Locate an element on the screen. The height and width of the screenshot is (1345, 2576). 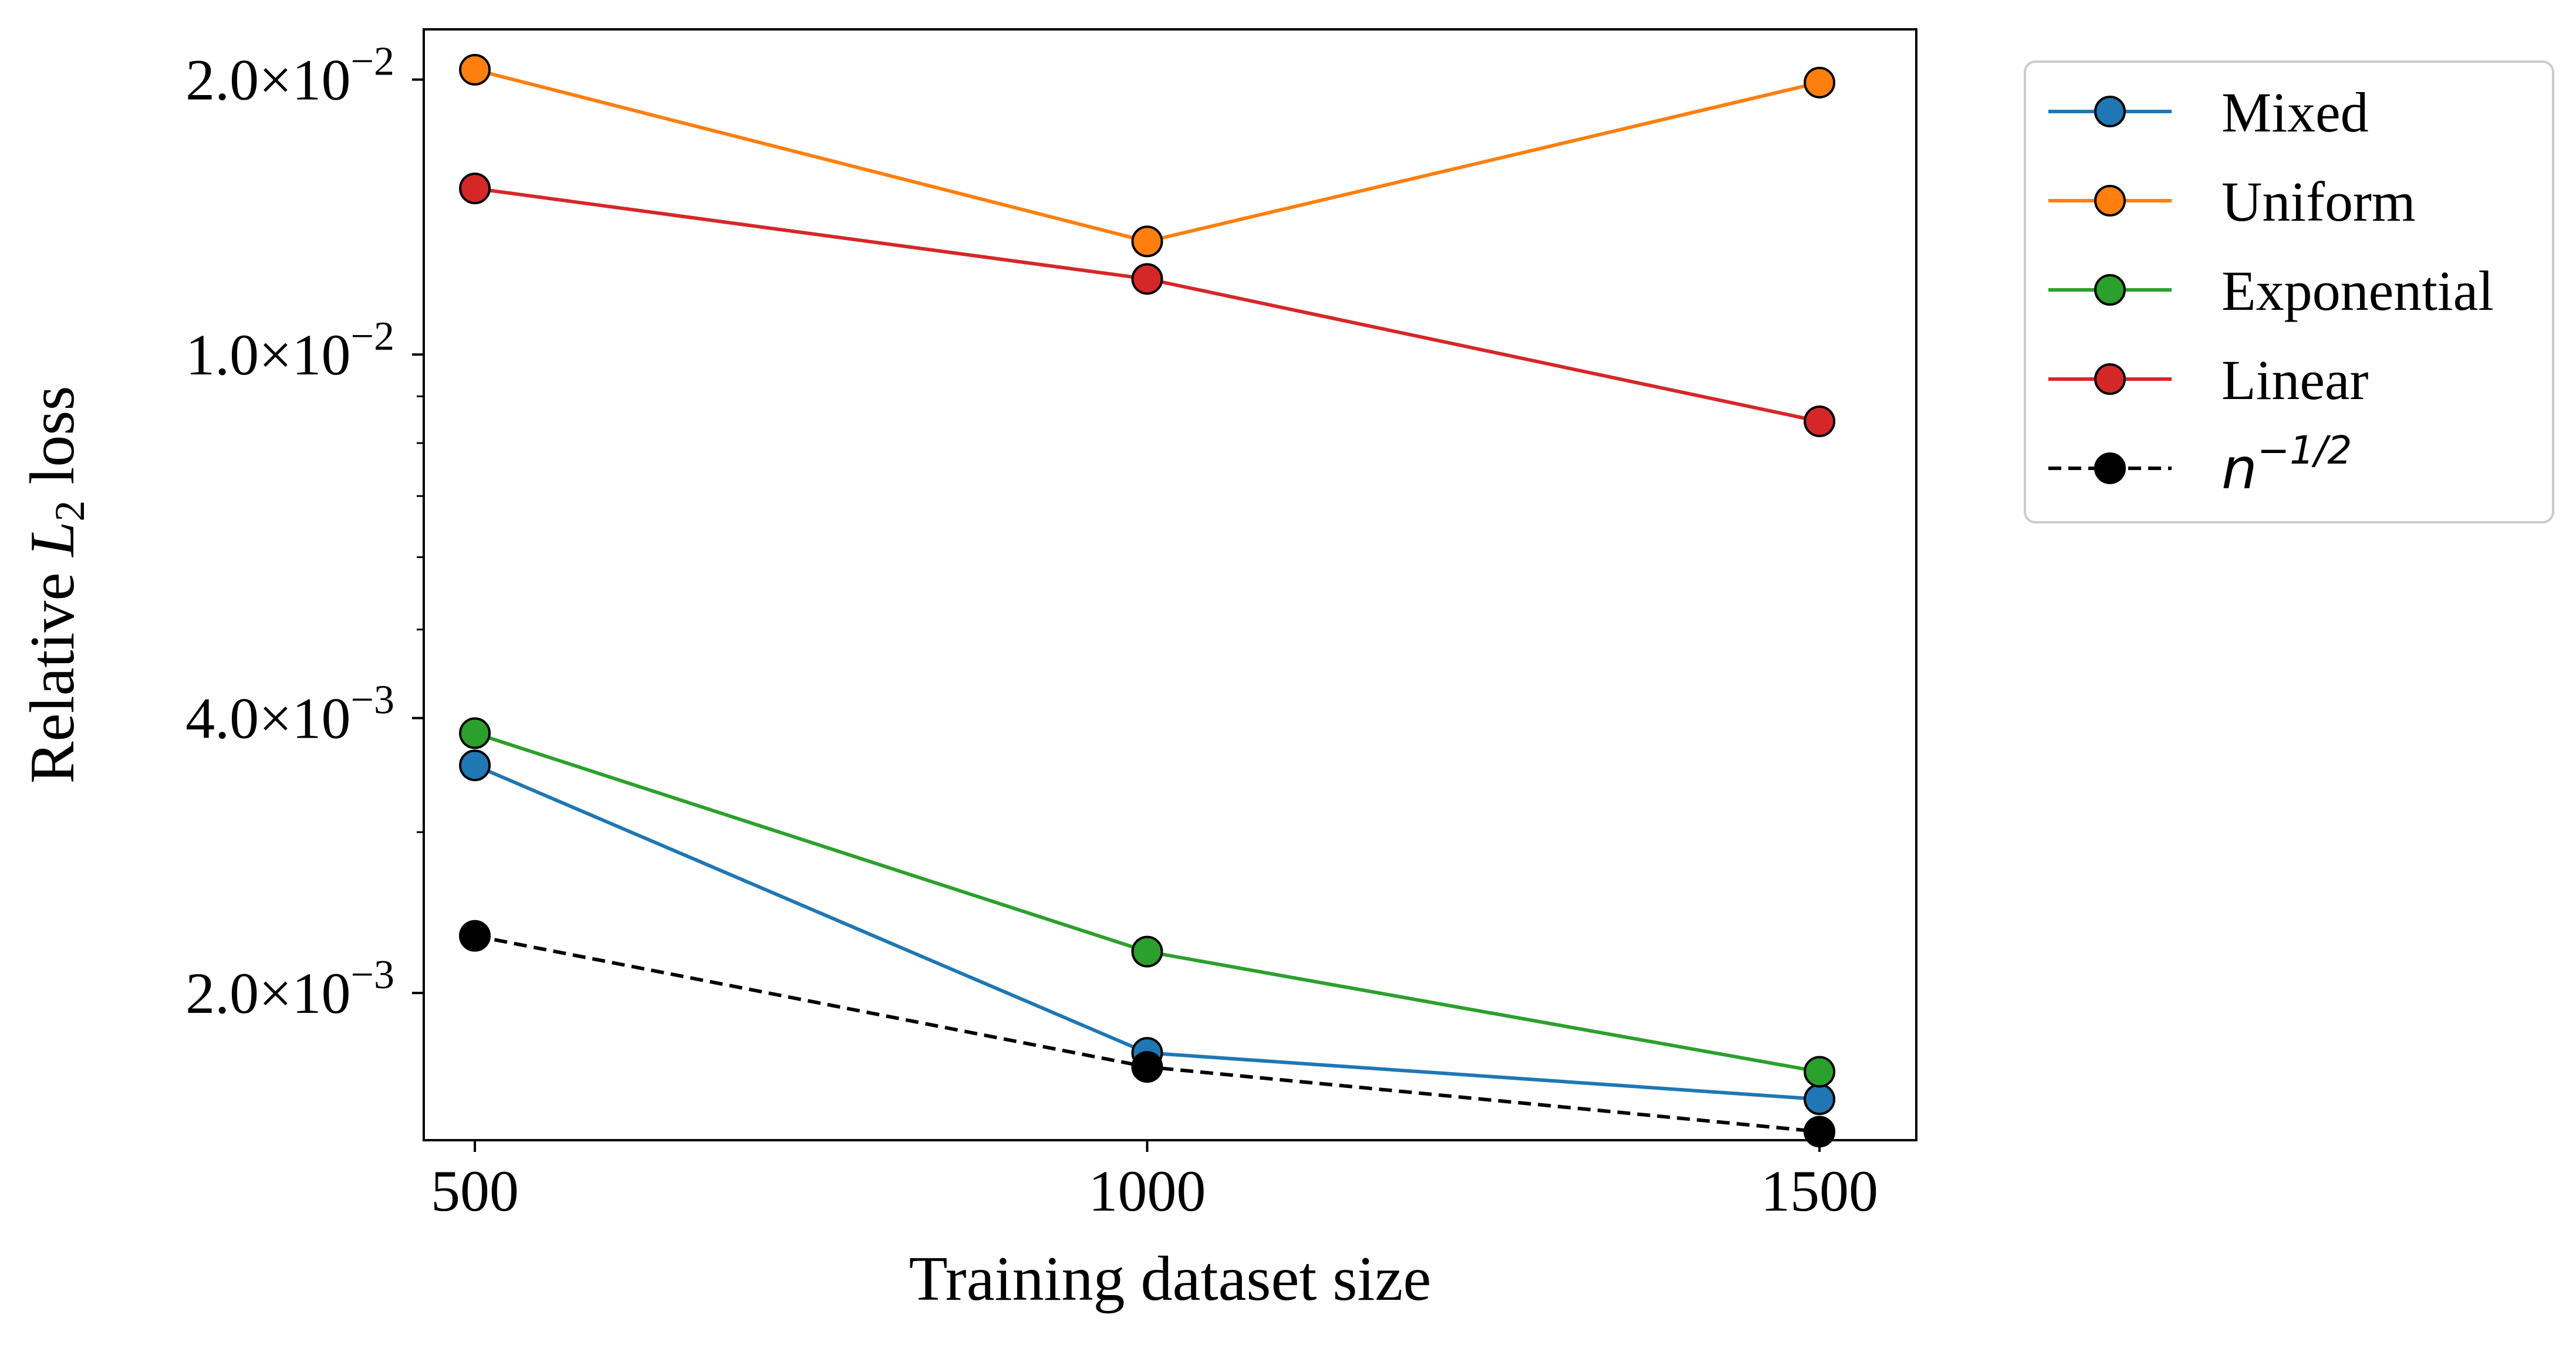
legend: Mixed Uniform Exponential Linear n−1/2 is located at coordinates (2289, 291).